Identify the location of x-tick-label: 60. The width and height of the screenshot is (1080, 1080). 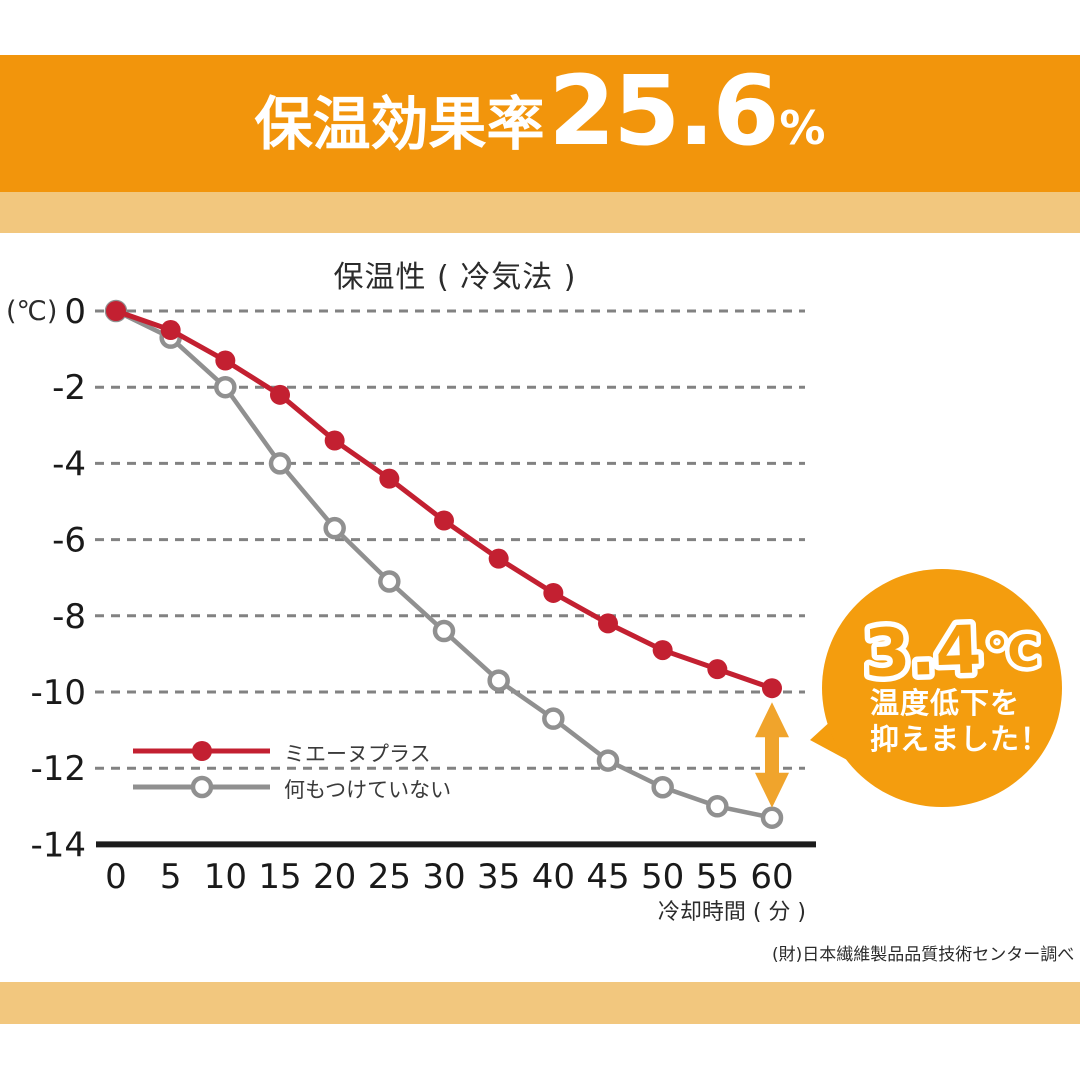
(771, 877).